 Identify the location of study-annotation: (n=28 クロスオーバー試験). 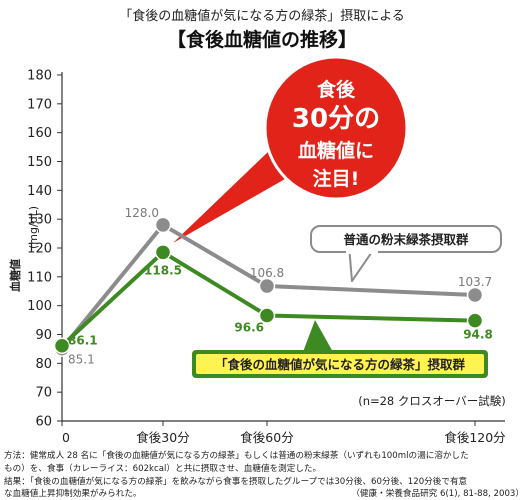
(432, 401).